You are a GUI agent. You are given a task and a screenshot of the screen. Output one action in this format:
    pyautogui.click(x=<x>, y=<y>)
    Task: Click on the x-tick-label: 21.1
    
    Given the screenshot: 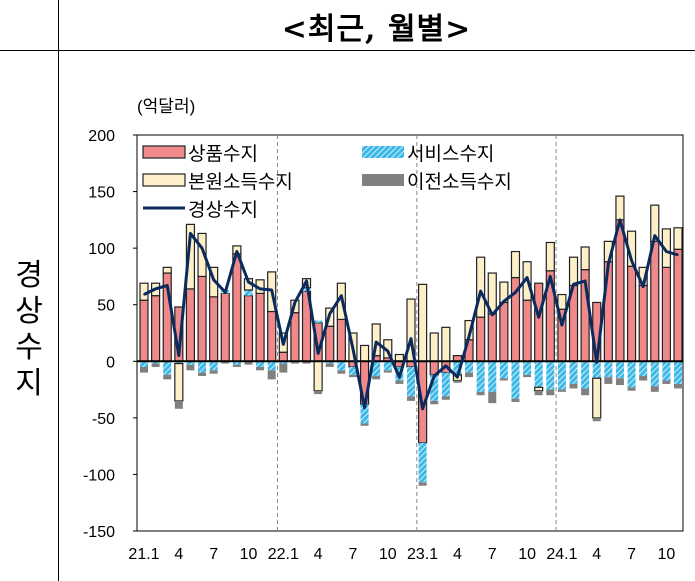 What is the action you would take?
    pyautogui.click(x=143, y=554)
    